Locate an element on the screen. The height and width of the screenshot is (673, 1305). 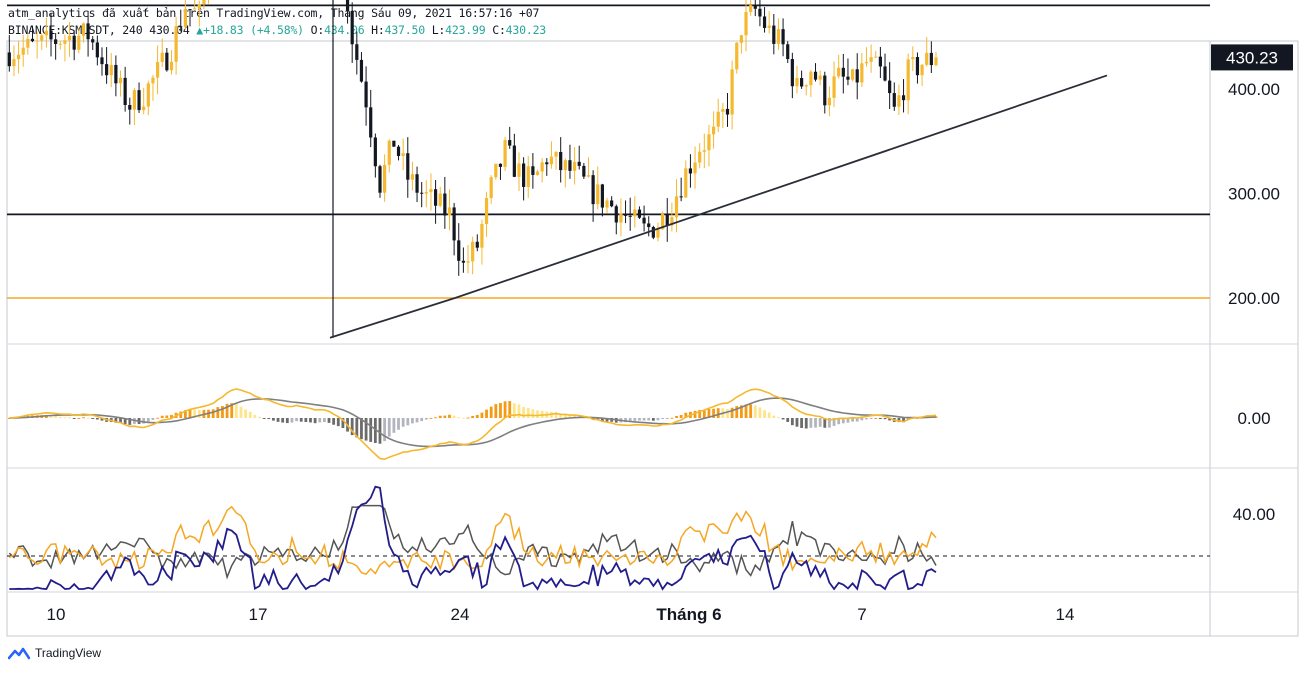
up-arrow-icon: ▲ is located at coordinates (200, 30).